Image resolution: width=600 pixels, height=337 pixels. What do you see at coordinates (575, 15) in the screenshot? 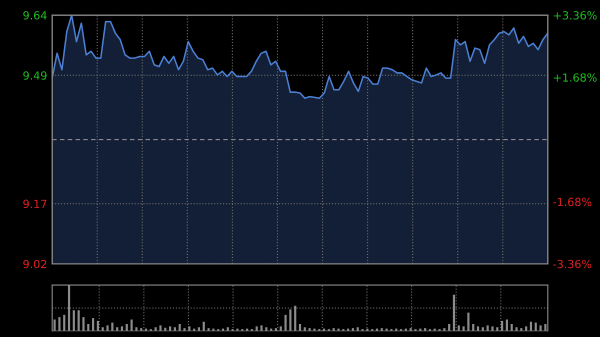
I see `y2-tick-label: +3.36%` at bounding box center [575, 15].